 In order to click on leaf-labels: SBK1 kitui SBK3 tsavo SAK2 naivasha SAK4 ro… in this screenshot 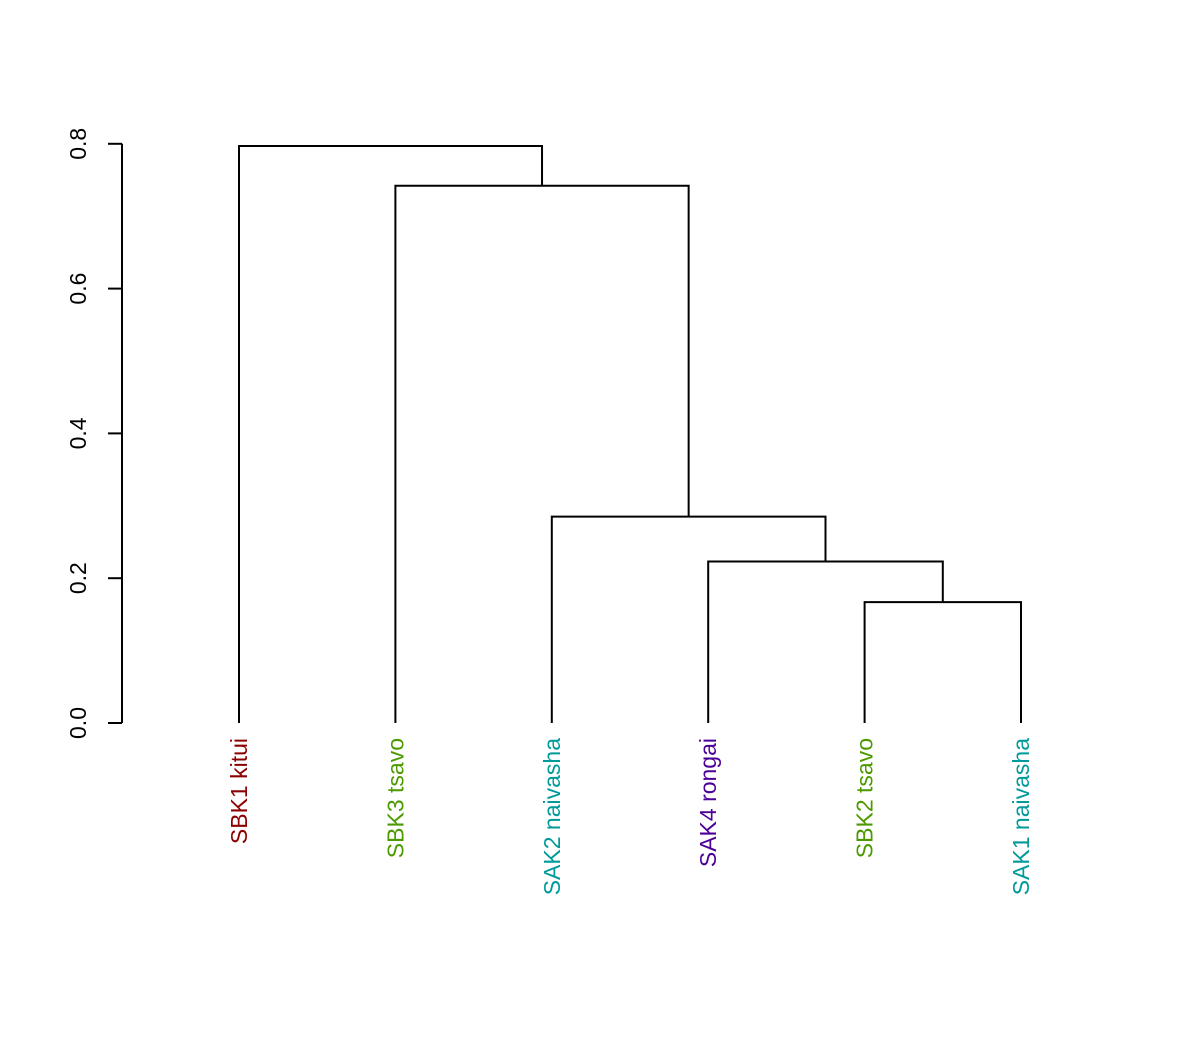, I will do `click(630, 816)`.